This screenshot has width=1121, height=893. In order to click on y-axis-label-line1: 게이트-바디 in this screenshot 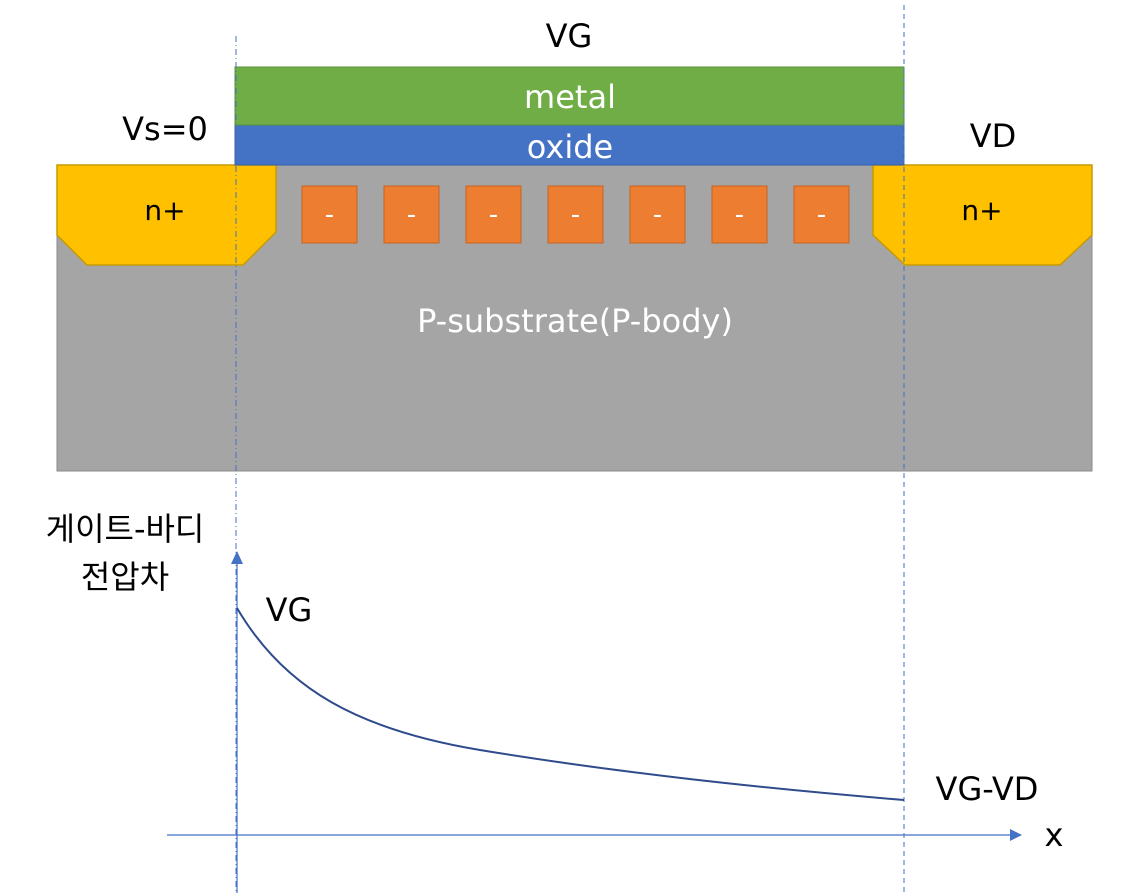, I will do `click(125, 529)`.